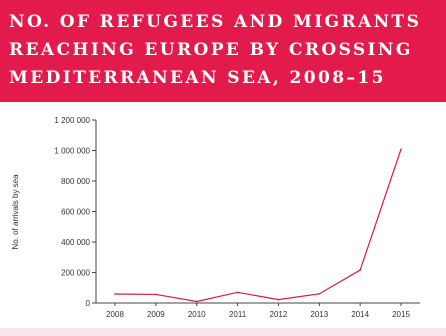 The height and width of the screenshot is (336, 446). What do you see at coordinates (72, 151) in the screenshot?
I see `y-tick-label: 1 000 000` at bounding box center [72, 151].